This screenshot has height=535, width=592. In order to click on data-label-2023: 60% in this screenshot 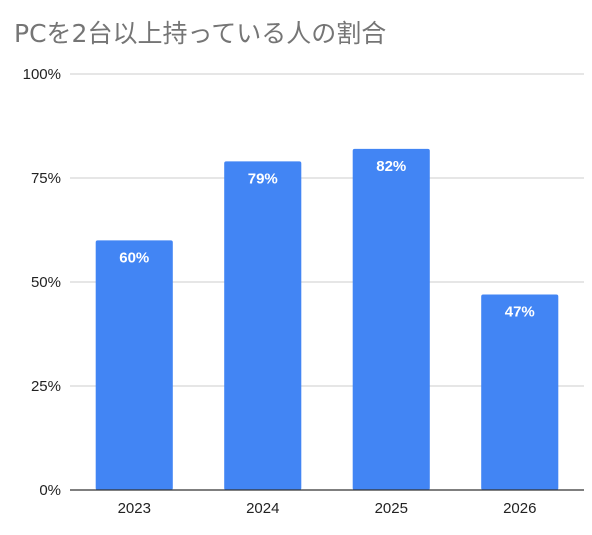, I will do `click(134, 257)`.